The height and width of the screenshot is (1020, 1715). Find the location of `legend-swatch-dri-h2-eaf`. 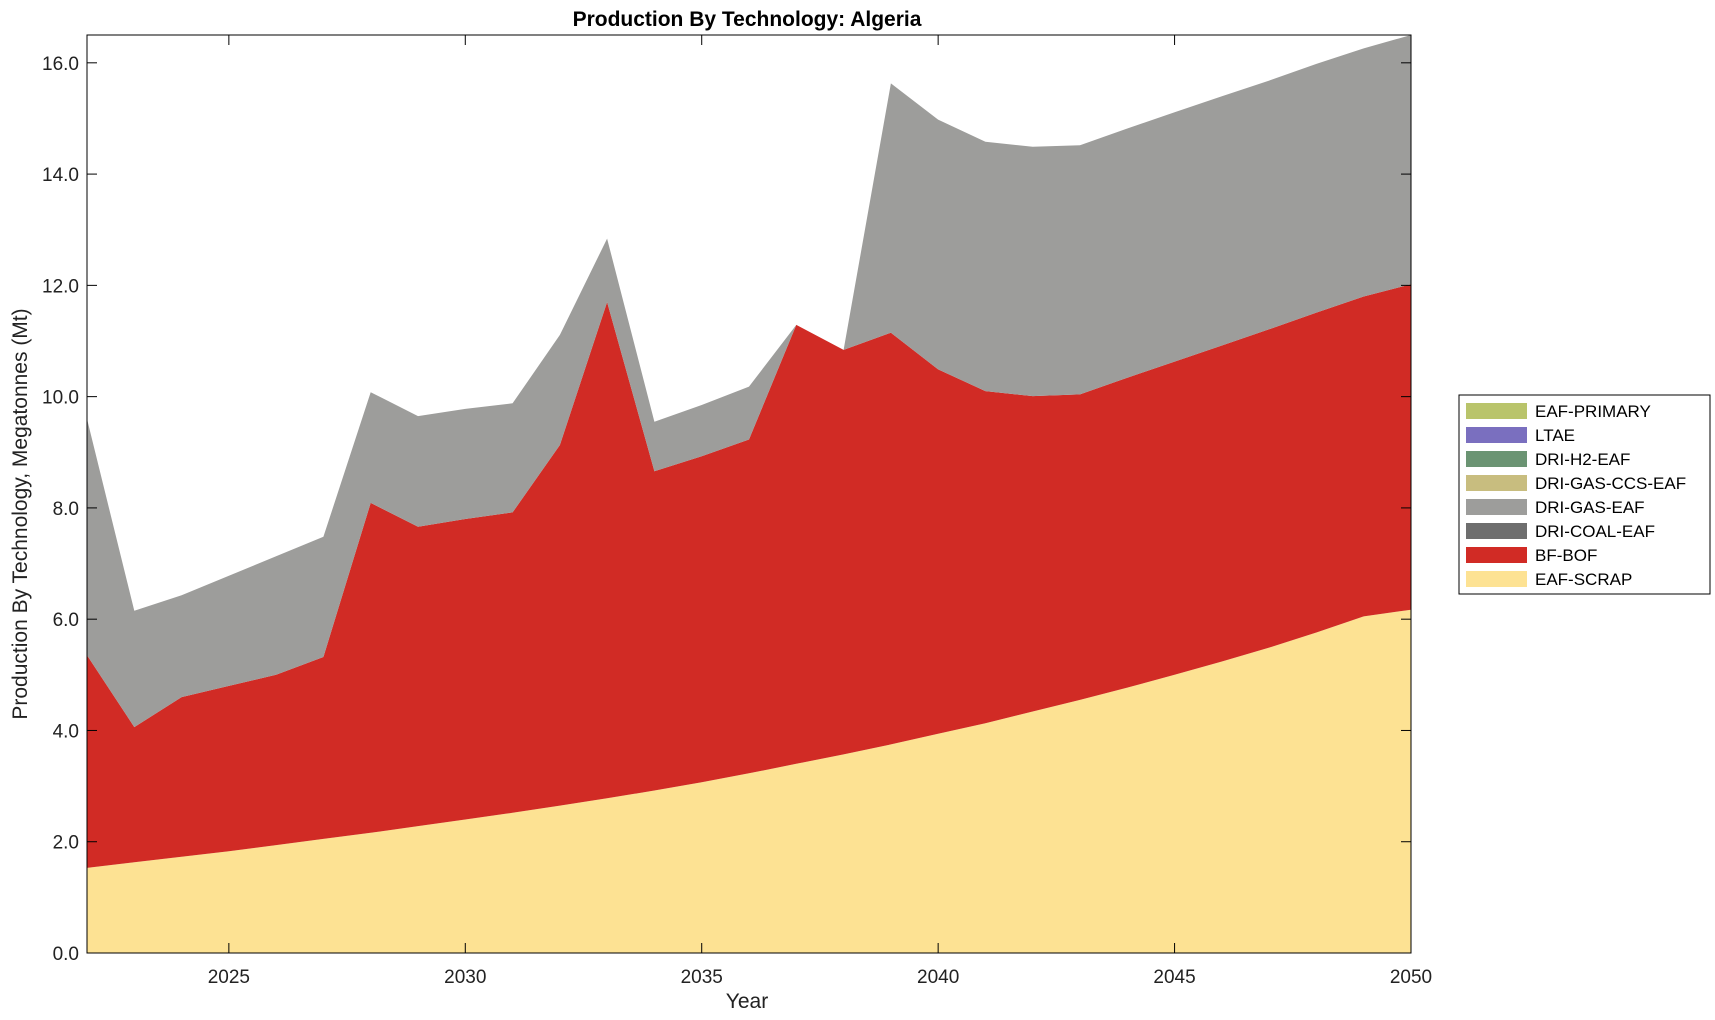

legend-swatch-dri-h2-eaf is located at coordinates (1496, 459).